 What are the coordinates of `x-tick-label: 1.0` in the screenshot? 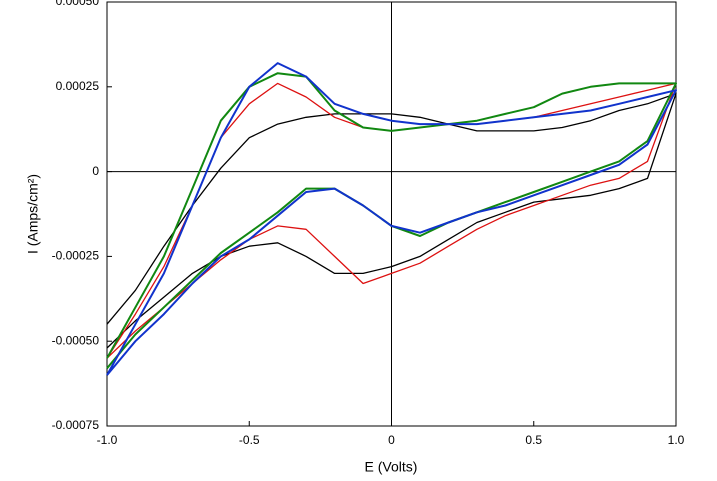 It's located at (676, 440).